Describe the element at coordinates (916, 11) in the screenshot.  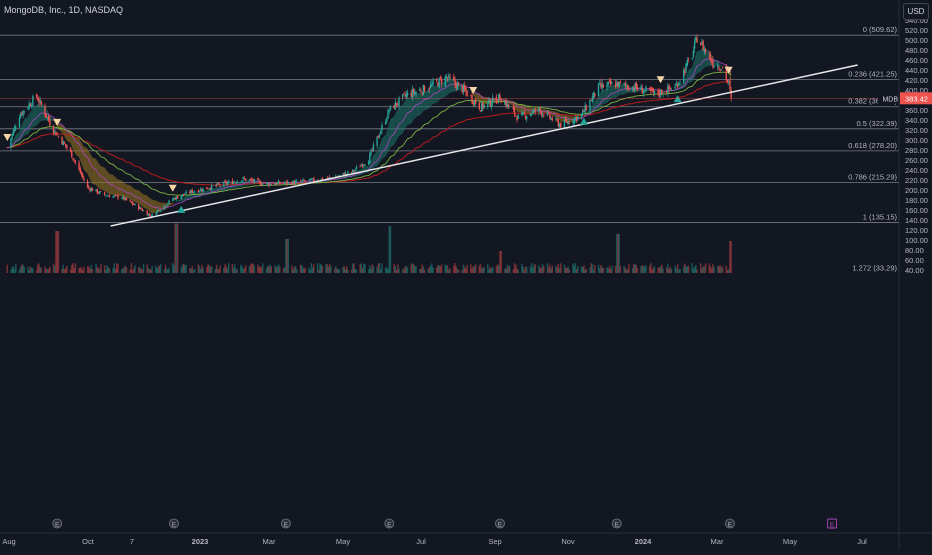
I see `currency-button: USD` at that location.